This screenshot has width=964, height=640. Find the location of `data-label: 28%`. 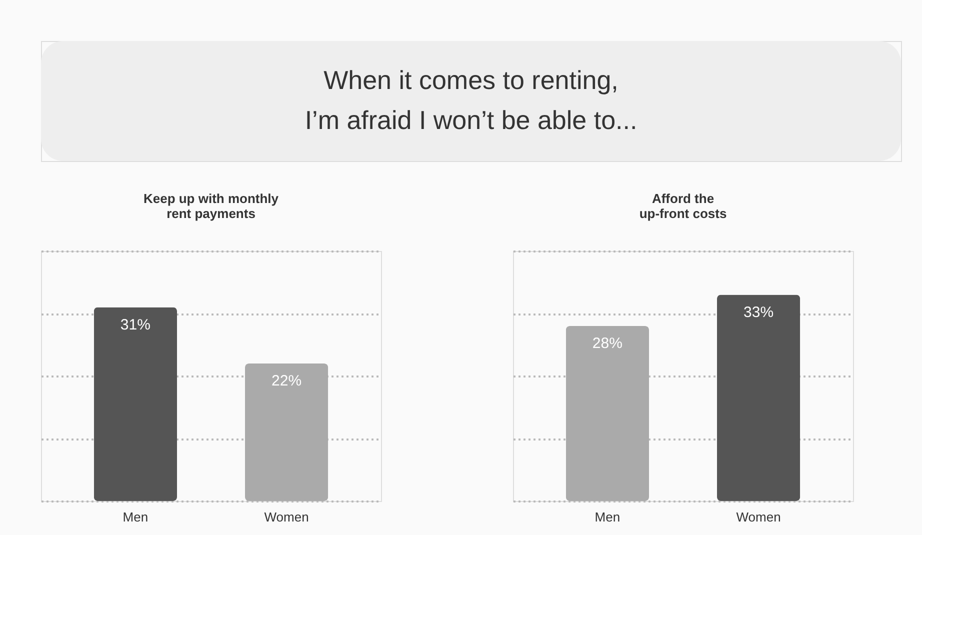

data-label: 28% is located at coordinates (607, 343).